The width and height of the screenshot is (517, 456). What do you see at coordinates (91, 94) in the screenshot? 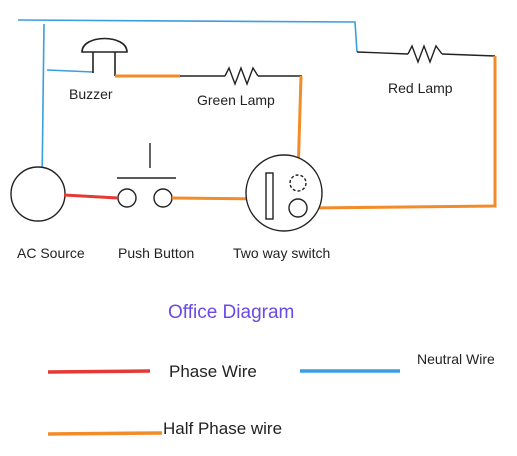
I see `buzzer-label: Buzzer` at bounding box center [91, 94].